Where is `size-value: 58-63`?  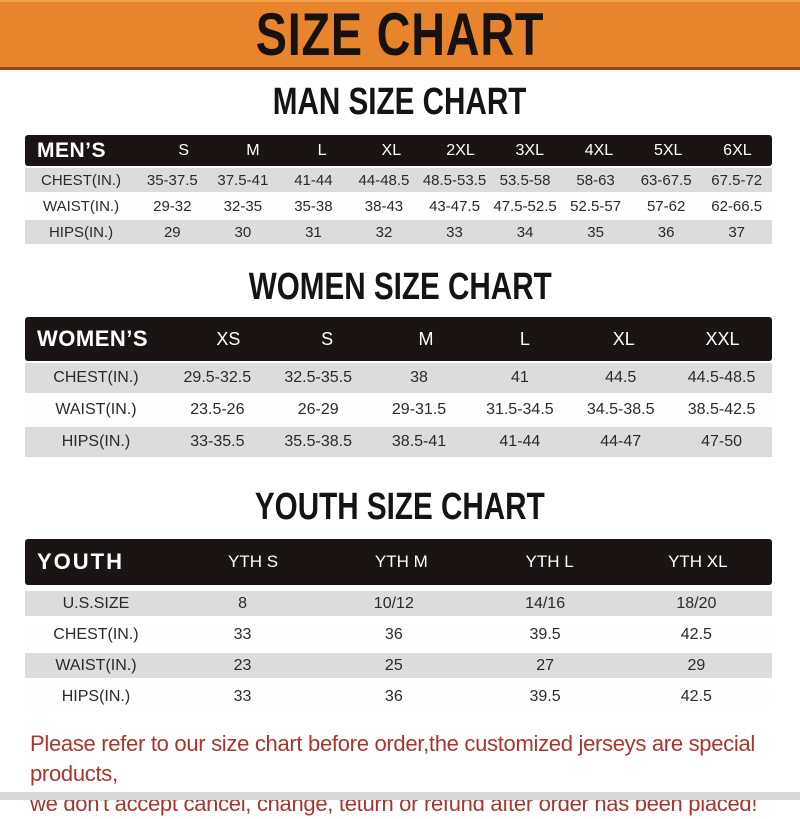 size-value: 58-63 is located at coordinates (595, 180).